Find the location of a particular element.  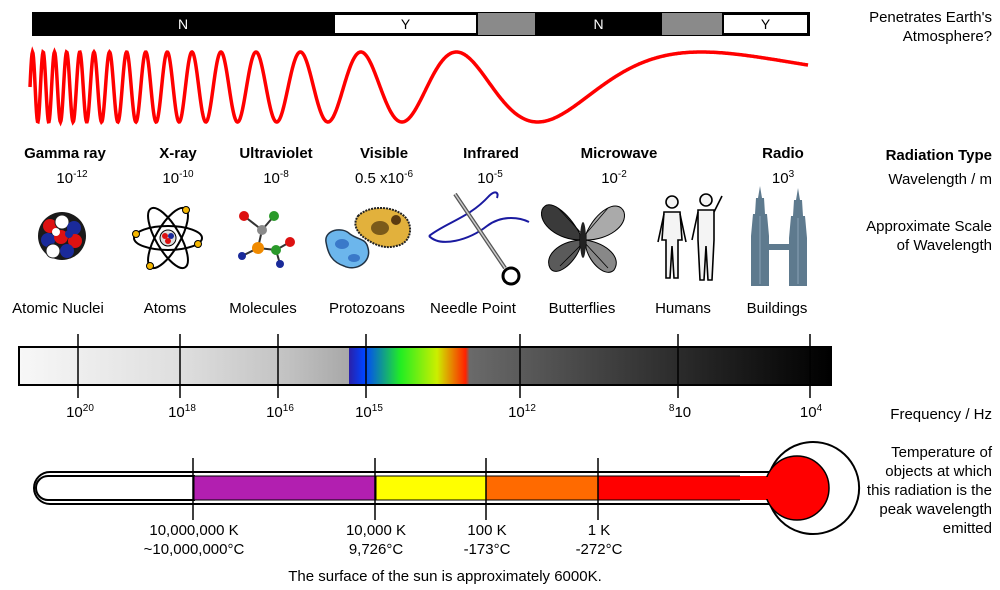

scale-butterflies: Butterflies is located at coordinates (582, 308).